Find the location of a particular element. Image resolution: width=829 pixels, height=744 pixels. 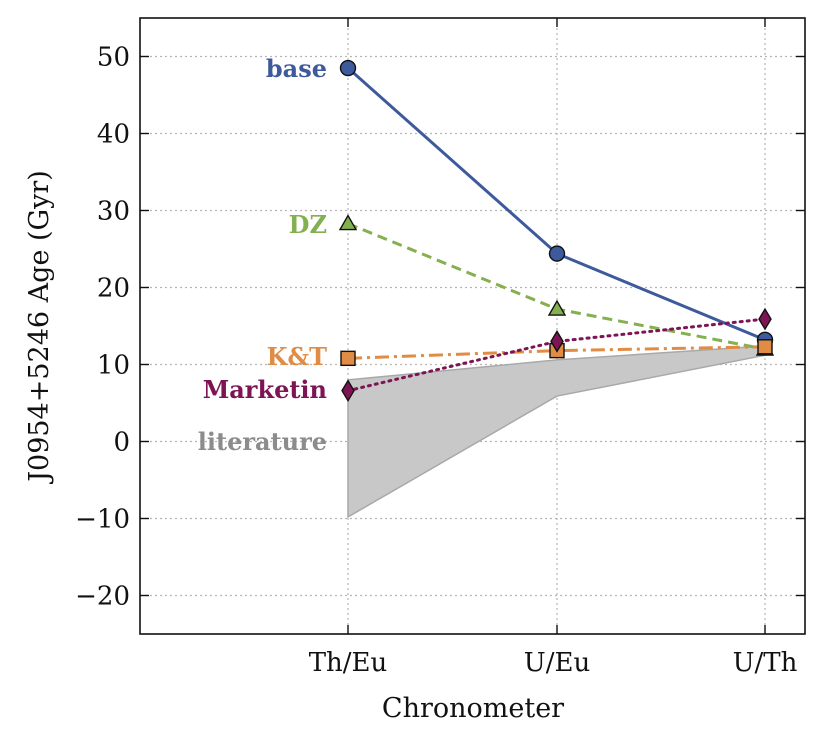

y-tick-label: 30 is located at coordinates (113, 212).